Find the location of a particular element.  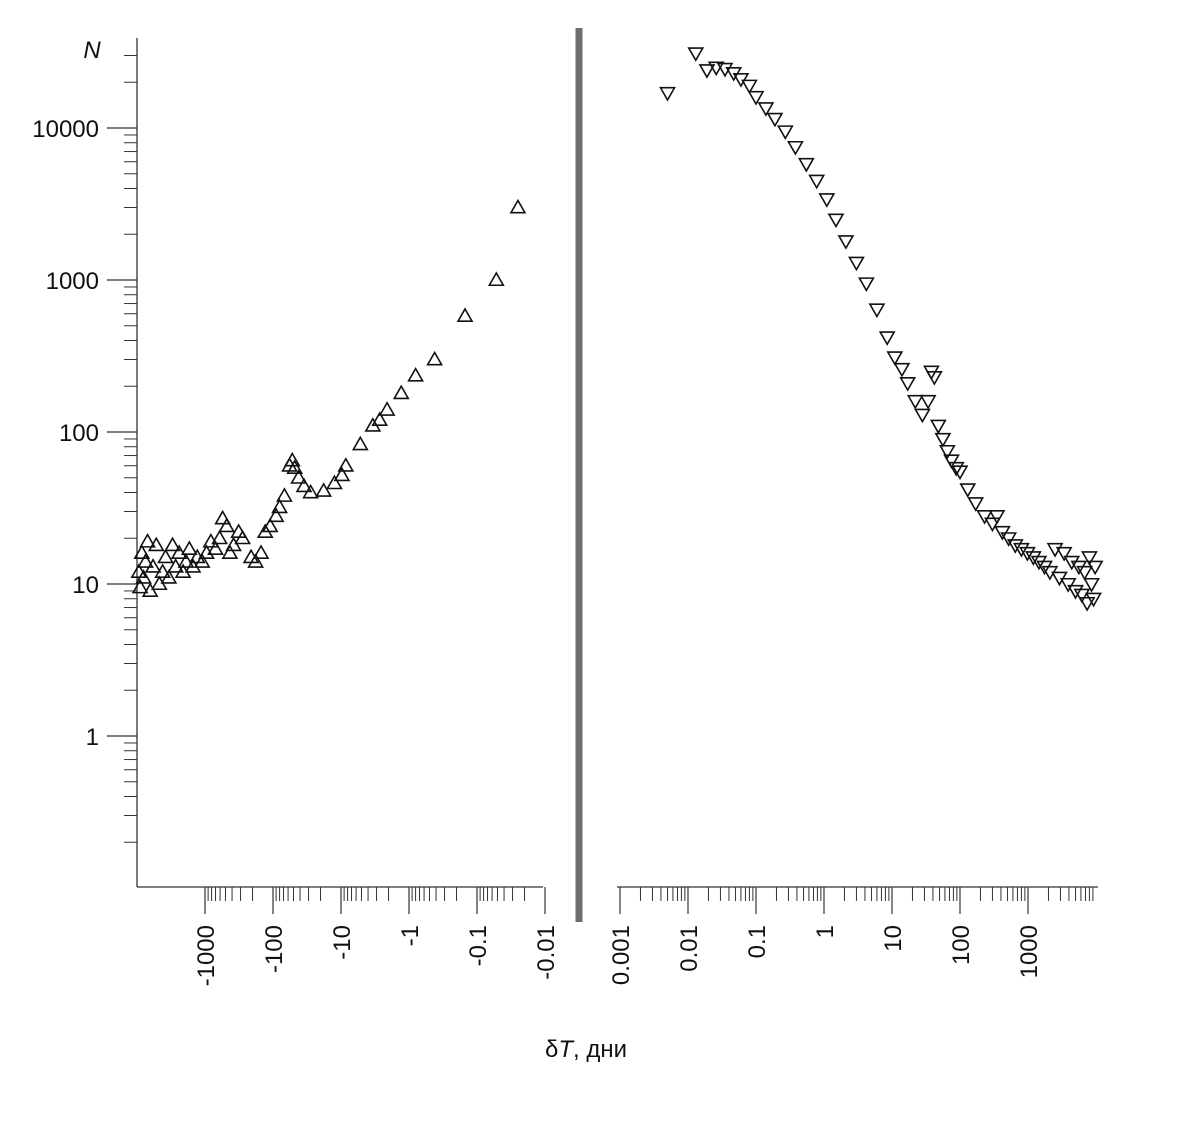

x-tick-label-left: -0.1 is located at coordinates (478, 945).